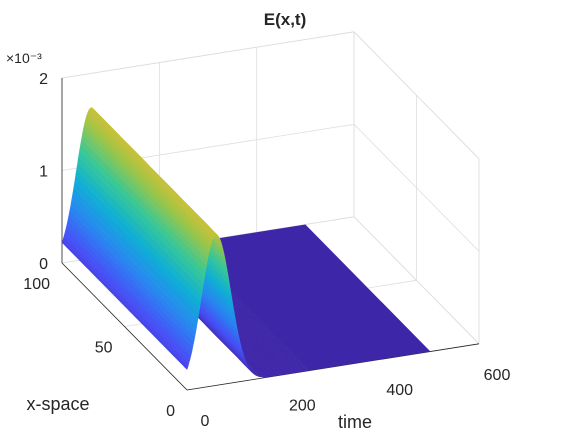  Describe the element at coordinates (307, 297) in the screenshot. I see `surface-flat-region` at that location.